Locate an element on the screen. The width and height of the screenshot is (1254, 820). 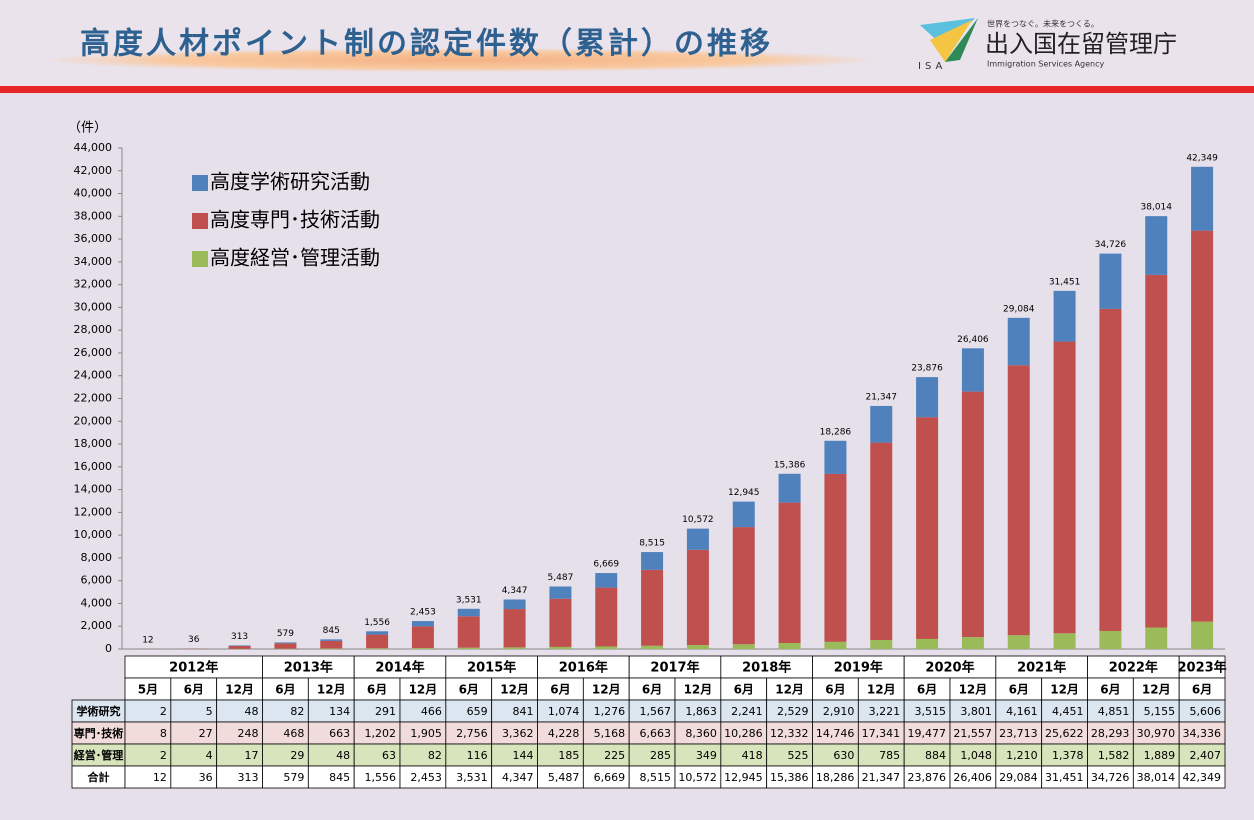
table-value: 30,970 is located at coordinates (1156, 733).